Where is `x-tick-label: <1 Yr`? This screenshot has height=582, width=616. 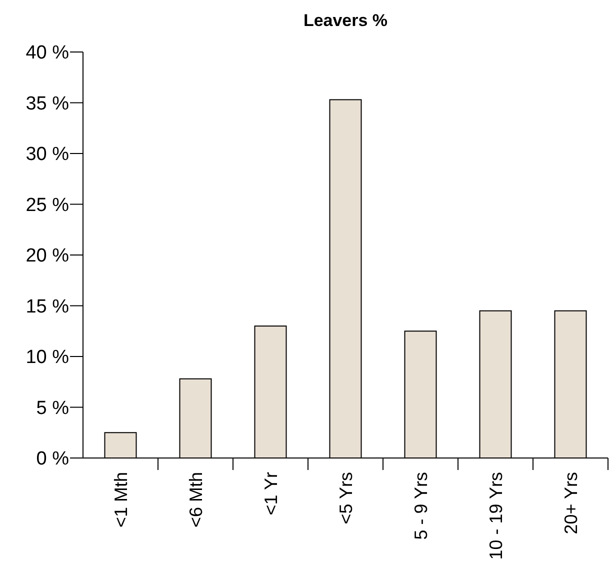
x-tick-label: <1 Yr is located at coordinates (270, 494).